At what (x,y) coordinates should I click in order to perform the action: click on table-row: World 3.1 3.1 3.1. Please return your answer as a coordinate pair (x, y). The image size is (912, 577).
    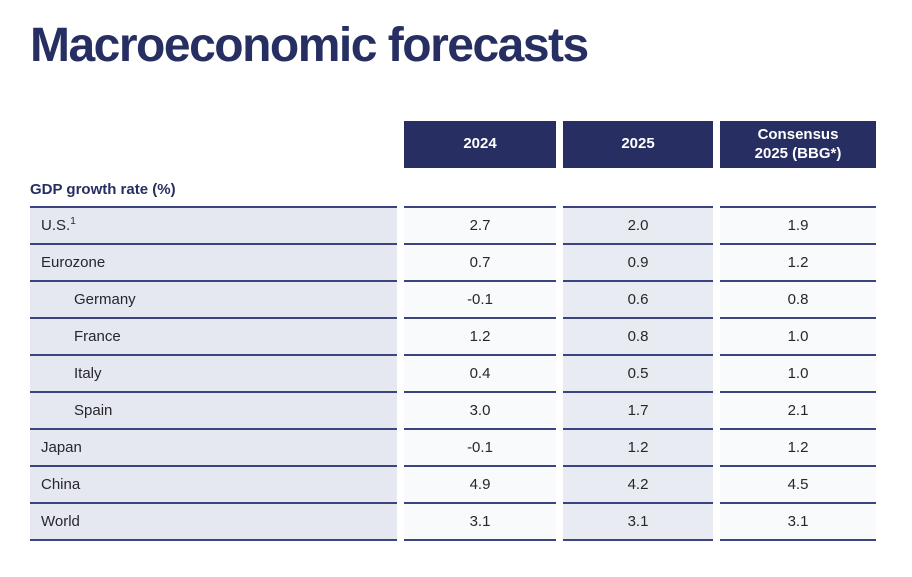
    Looking at the image, I should click on (453, 522).